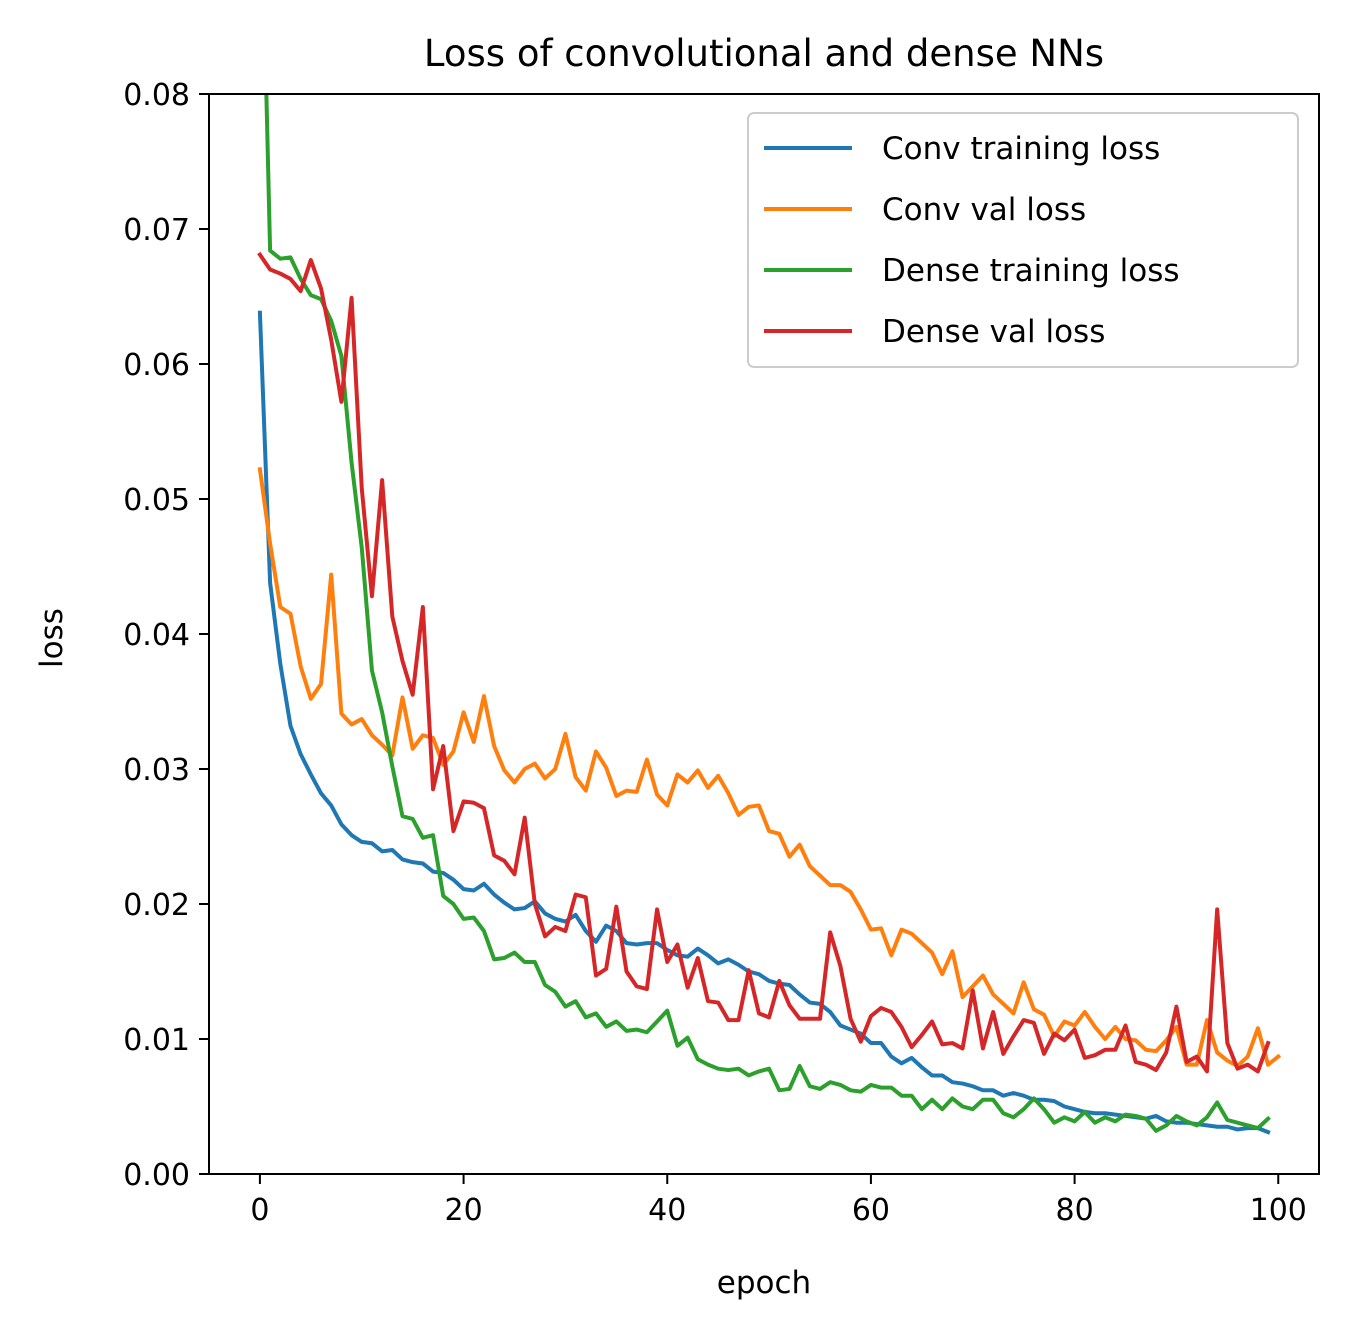 The height and width of the screenshot is (1330, 1348). Describe the element at coordinates (156, 95) in the screenshot. I see `y-tick-label: 0.08` at that location.